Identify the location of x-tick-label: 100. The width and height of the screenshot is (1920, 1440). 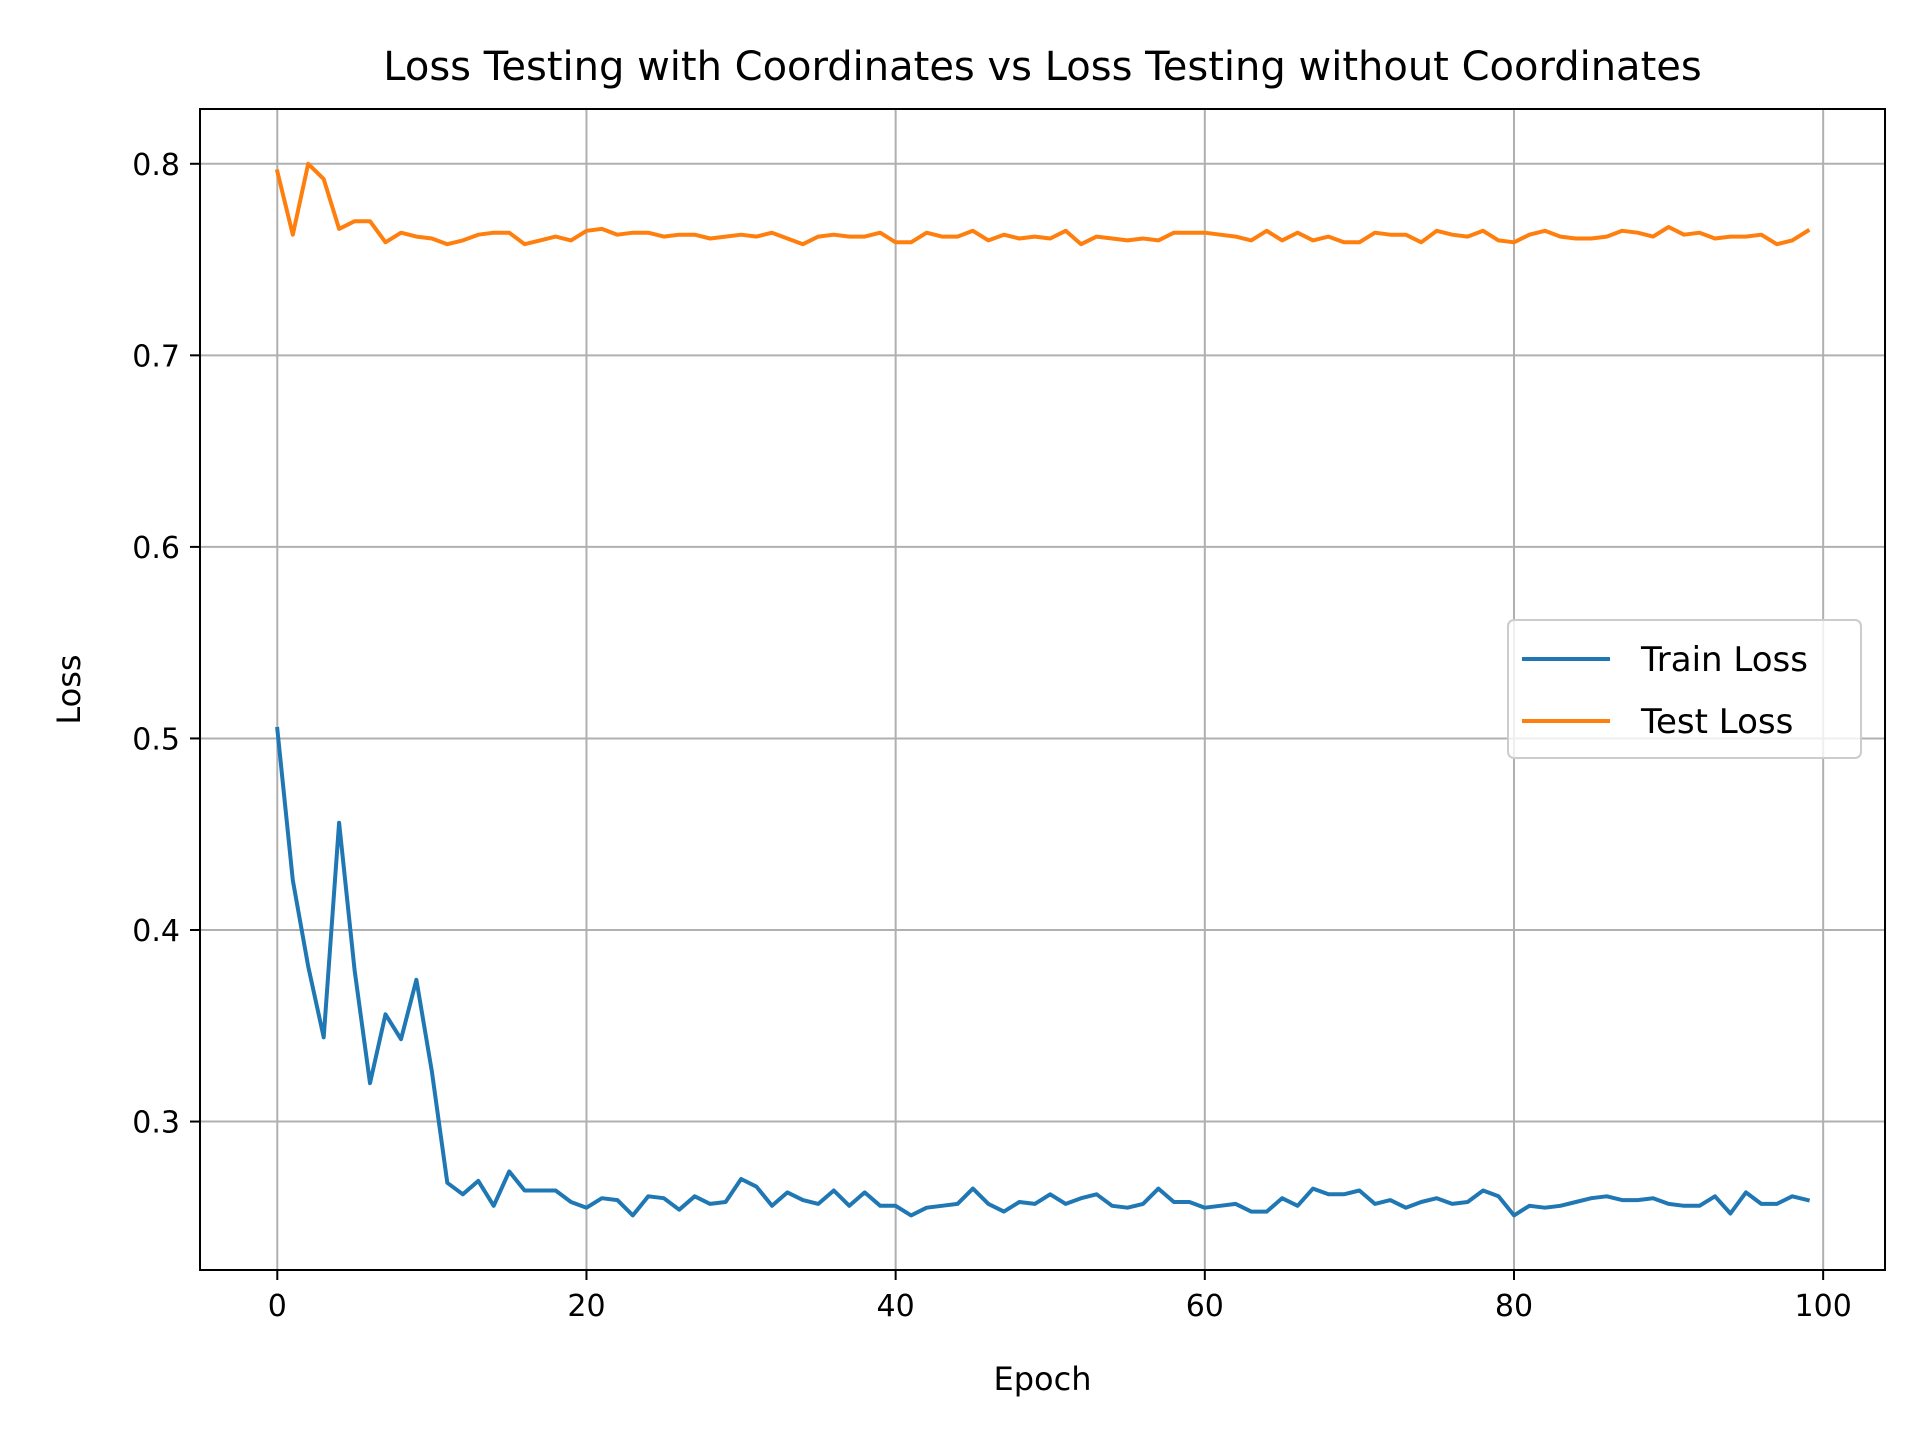
(1823, 1306).